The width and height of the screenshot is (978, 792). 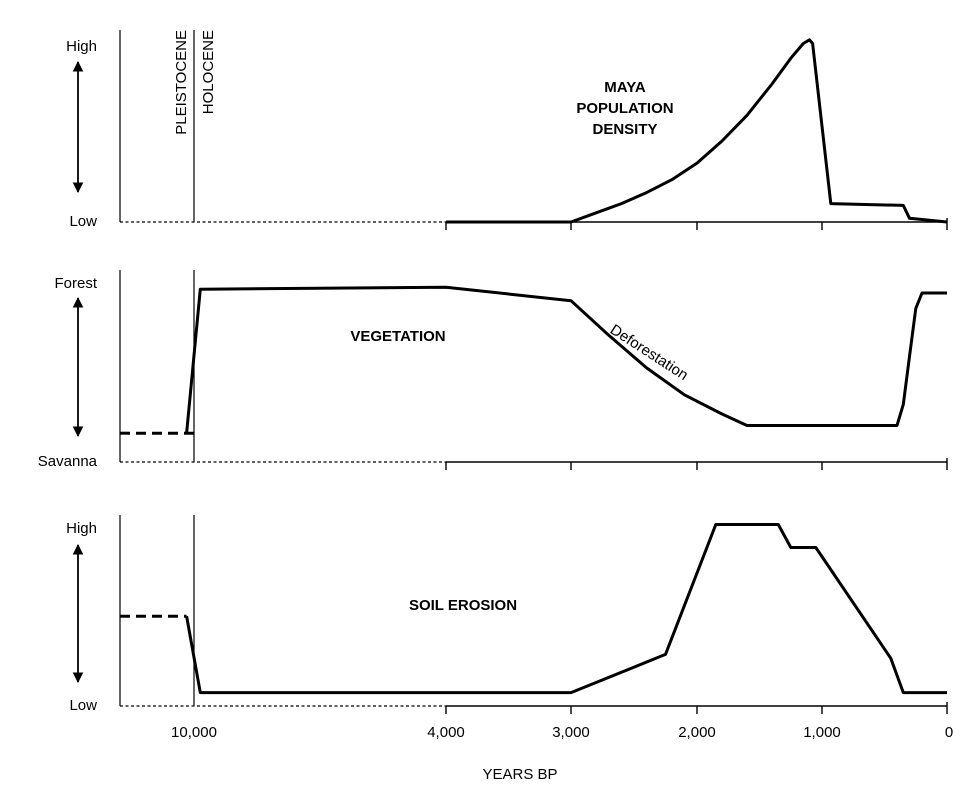 I want to click on y-low-label: Savanna, so click(x=68, y=461).